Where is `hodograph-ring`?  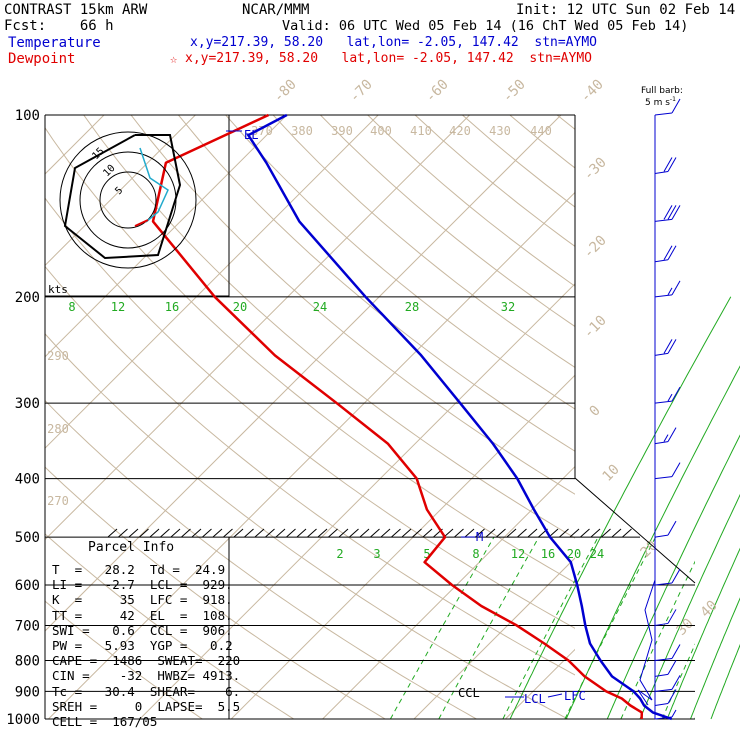
hodograph-ring is located at coordinates (128, 200).